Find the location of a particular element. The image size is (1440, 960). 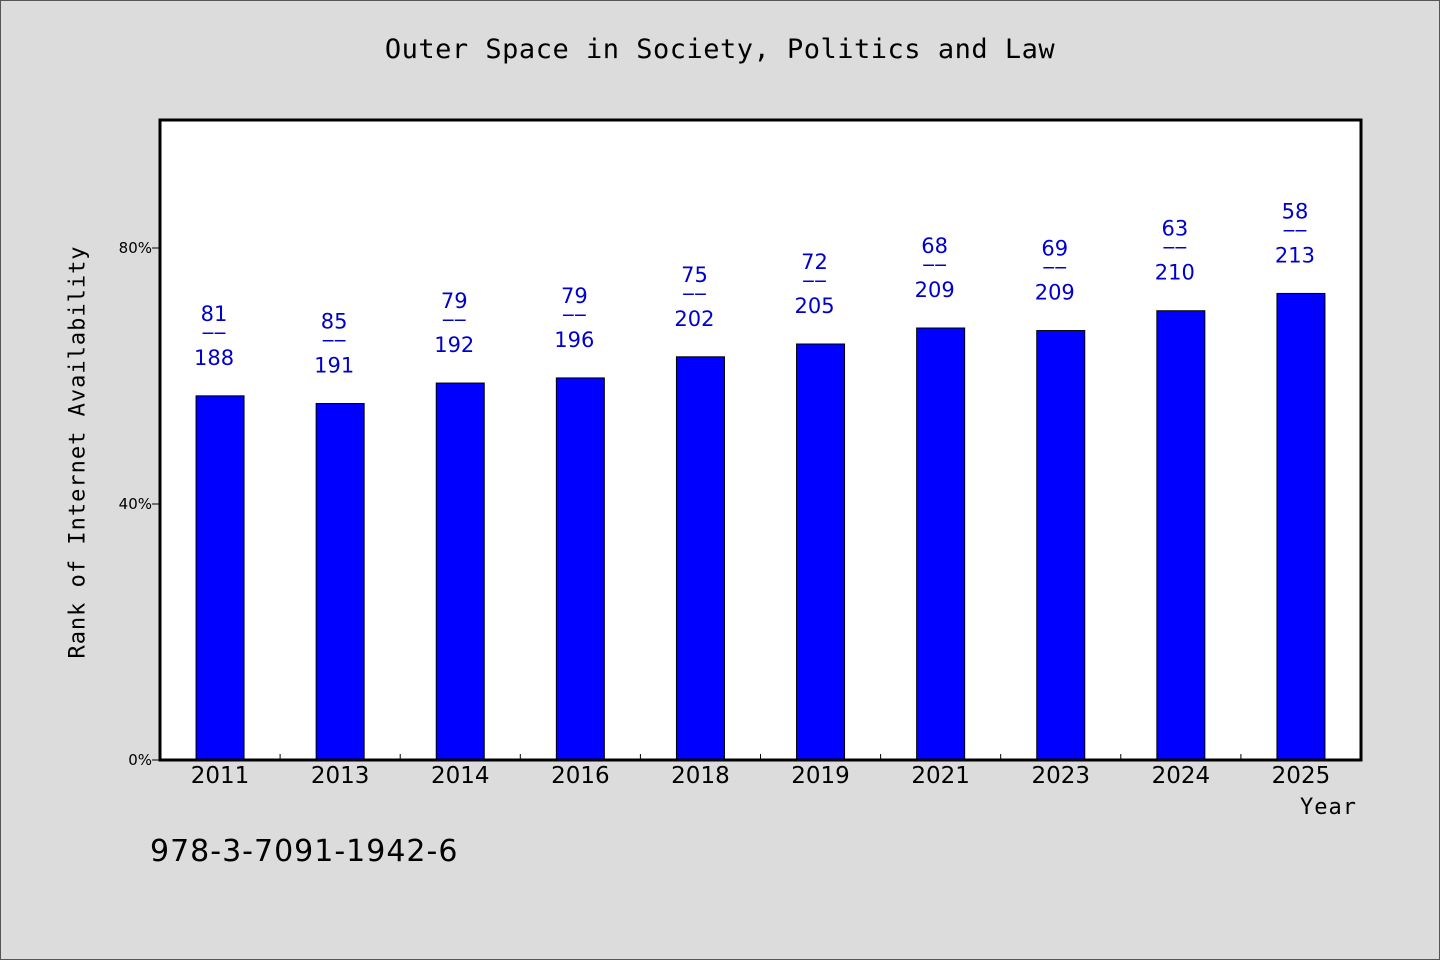

x-tick-label-2014: 2014 is located at coordinates (460, 776).